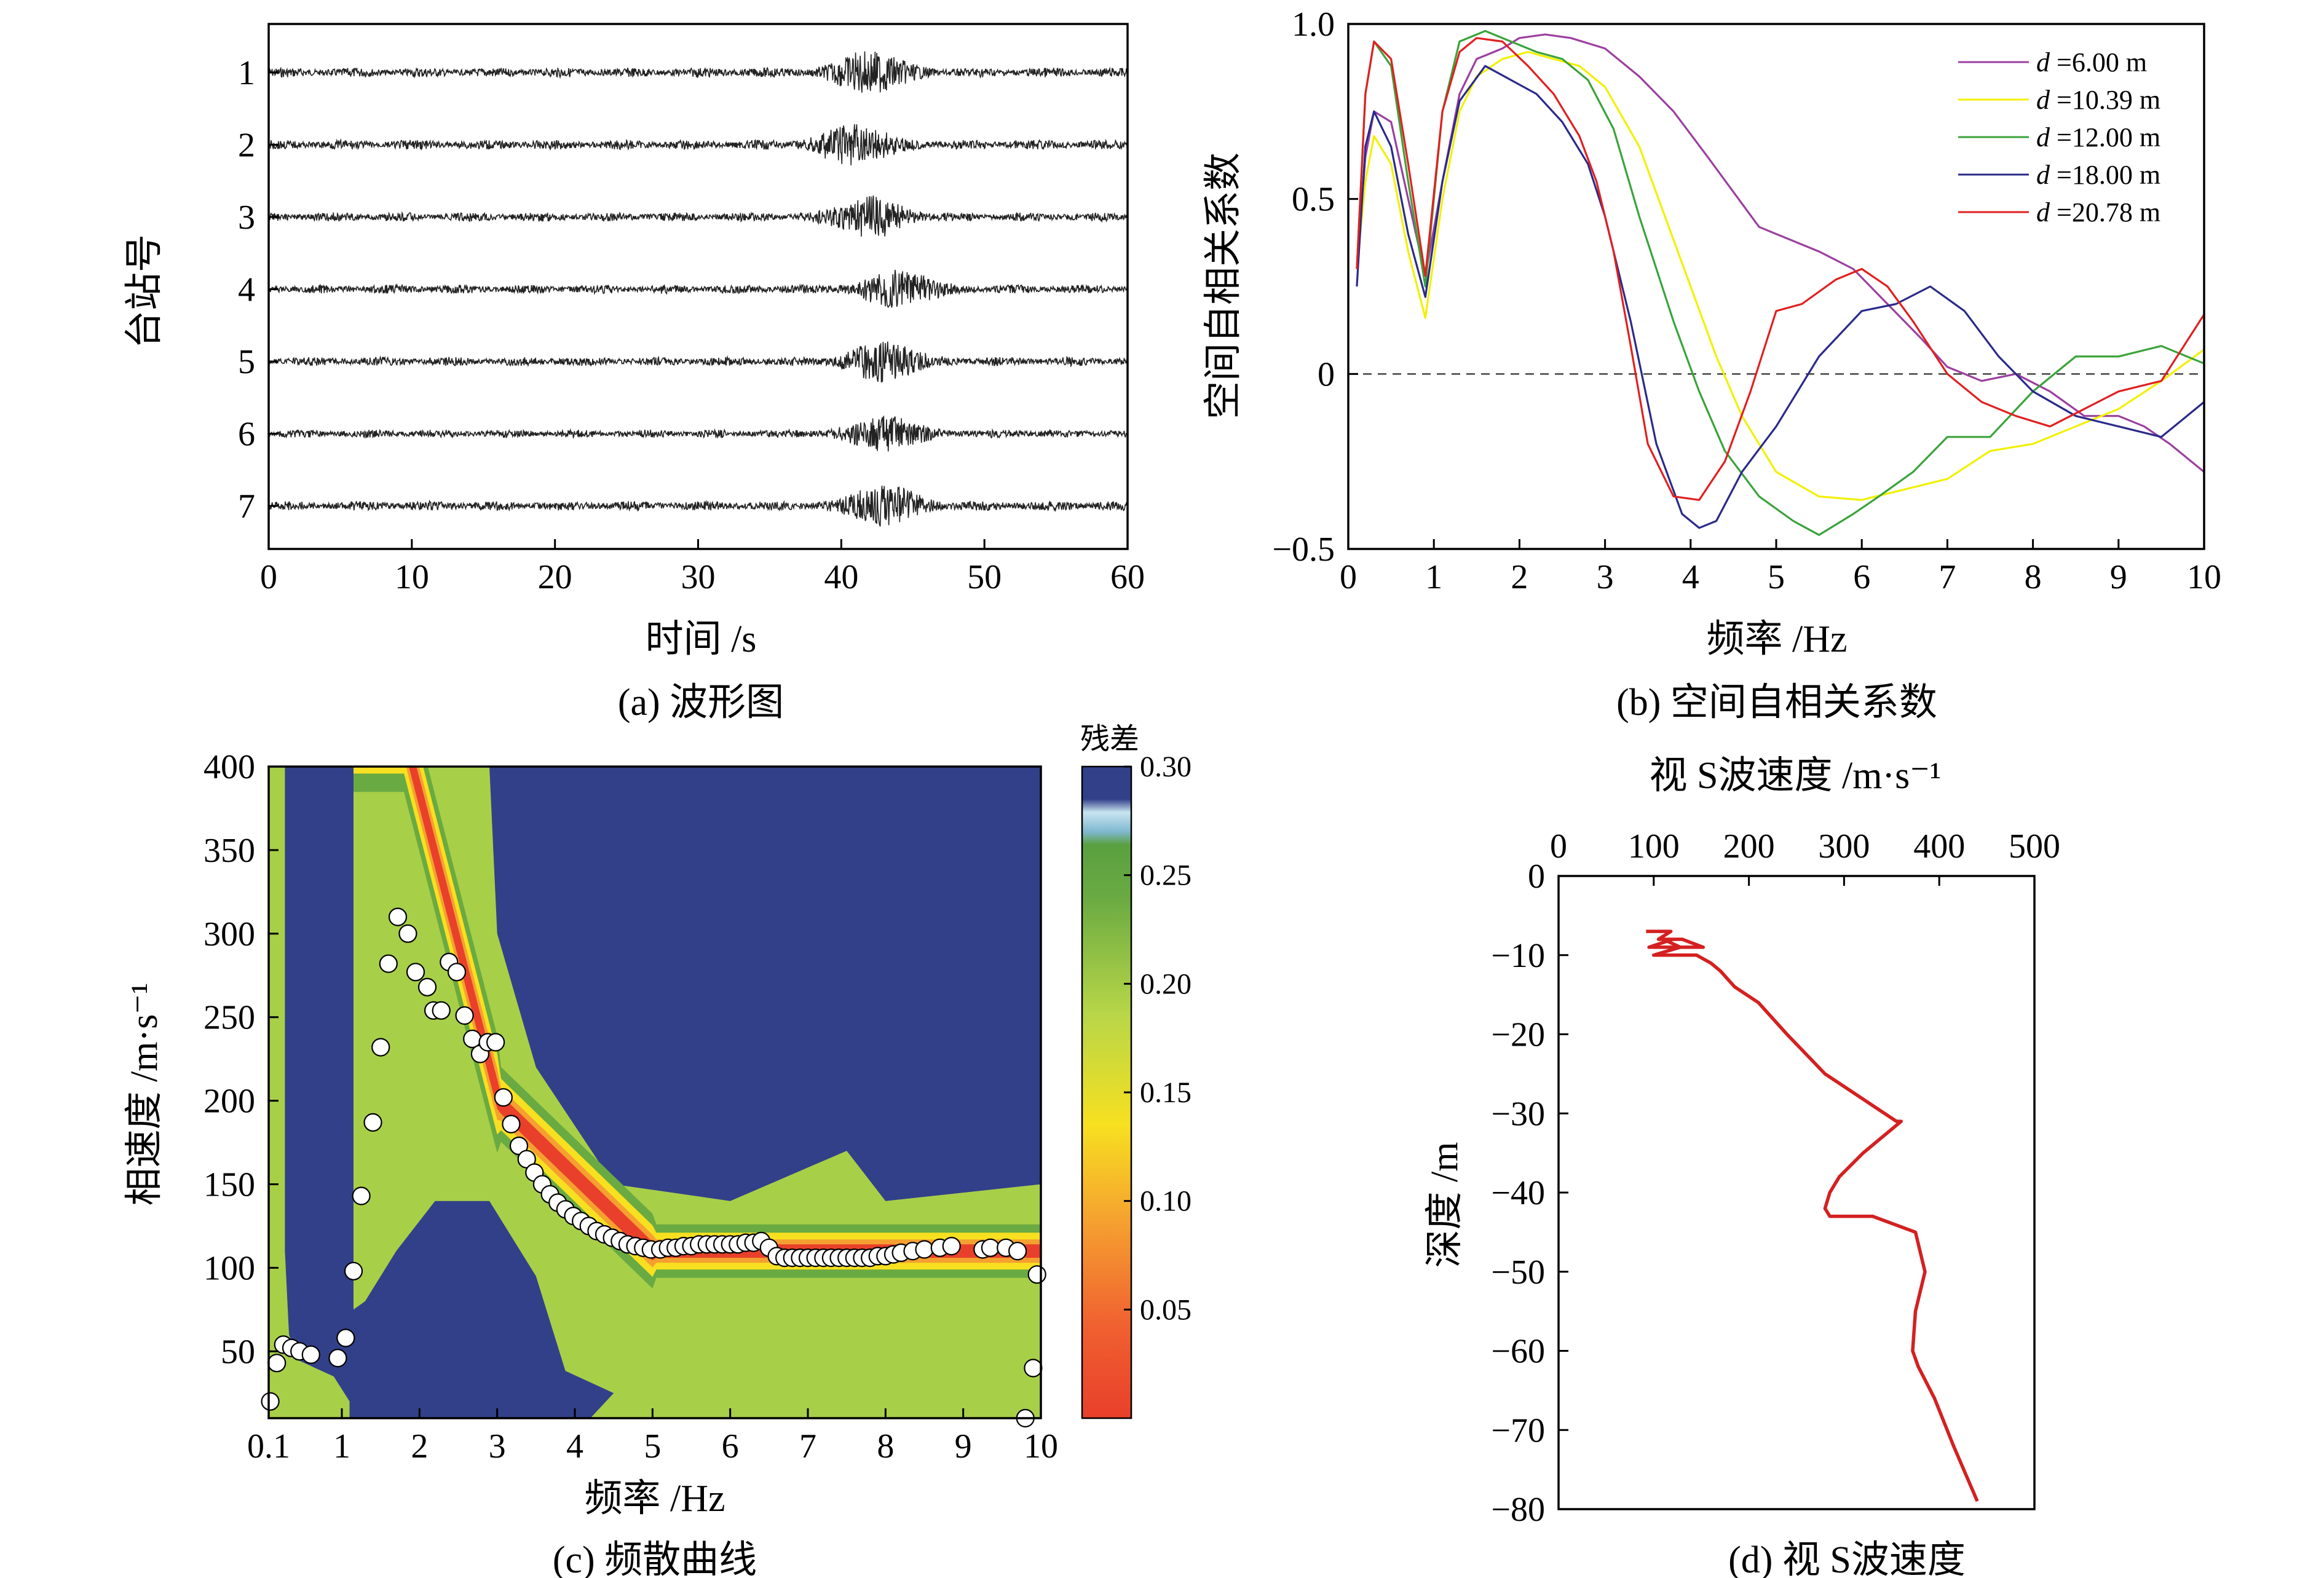 The height and width of the screenshot is (1578, 2324). Describe the element at coordinates (1518, 1510) in the screenshot. I see `y-tick-label: −80` at that location.